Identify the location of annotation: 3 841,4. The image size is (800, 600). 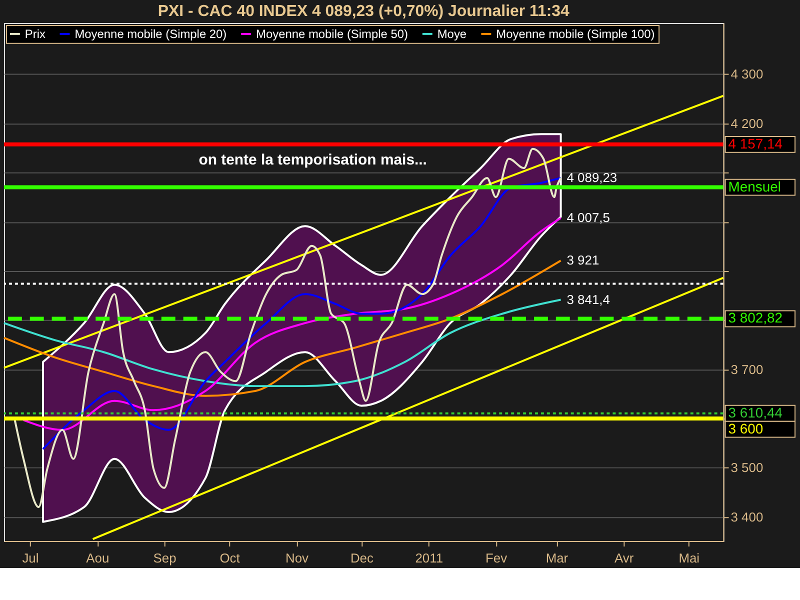
(588, 299).